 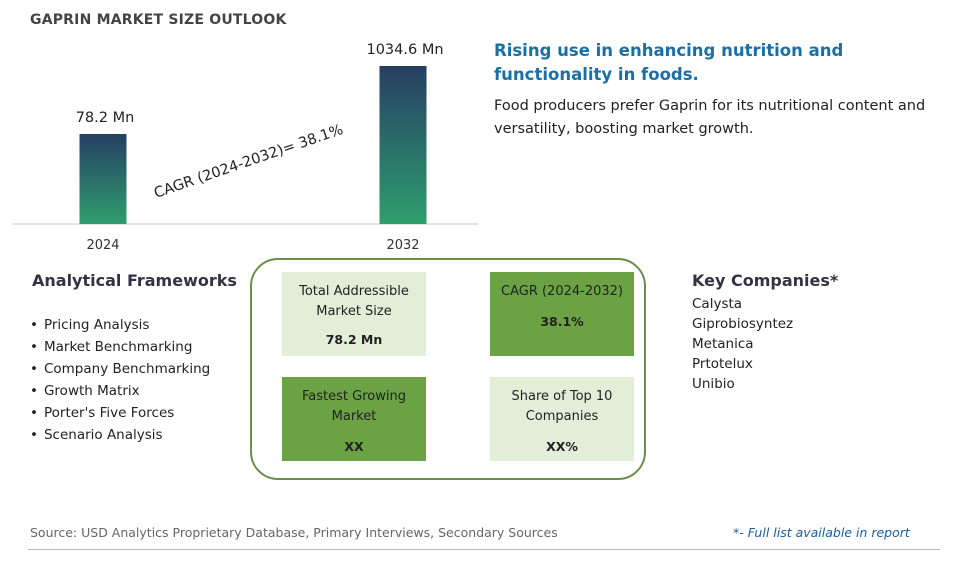 What do you see at coordinates (723, 344) in the screenshot?
I see `list-item: Metanica` at bounding box center [723, 344].